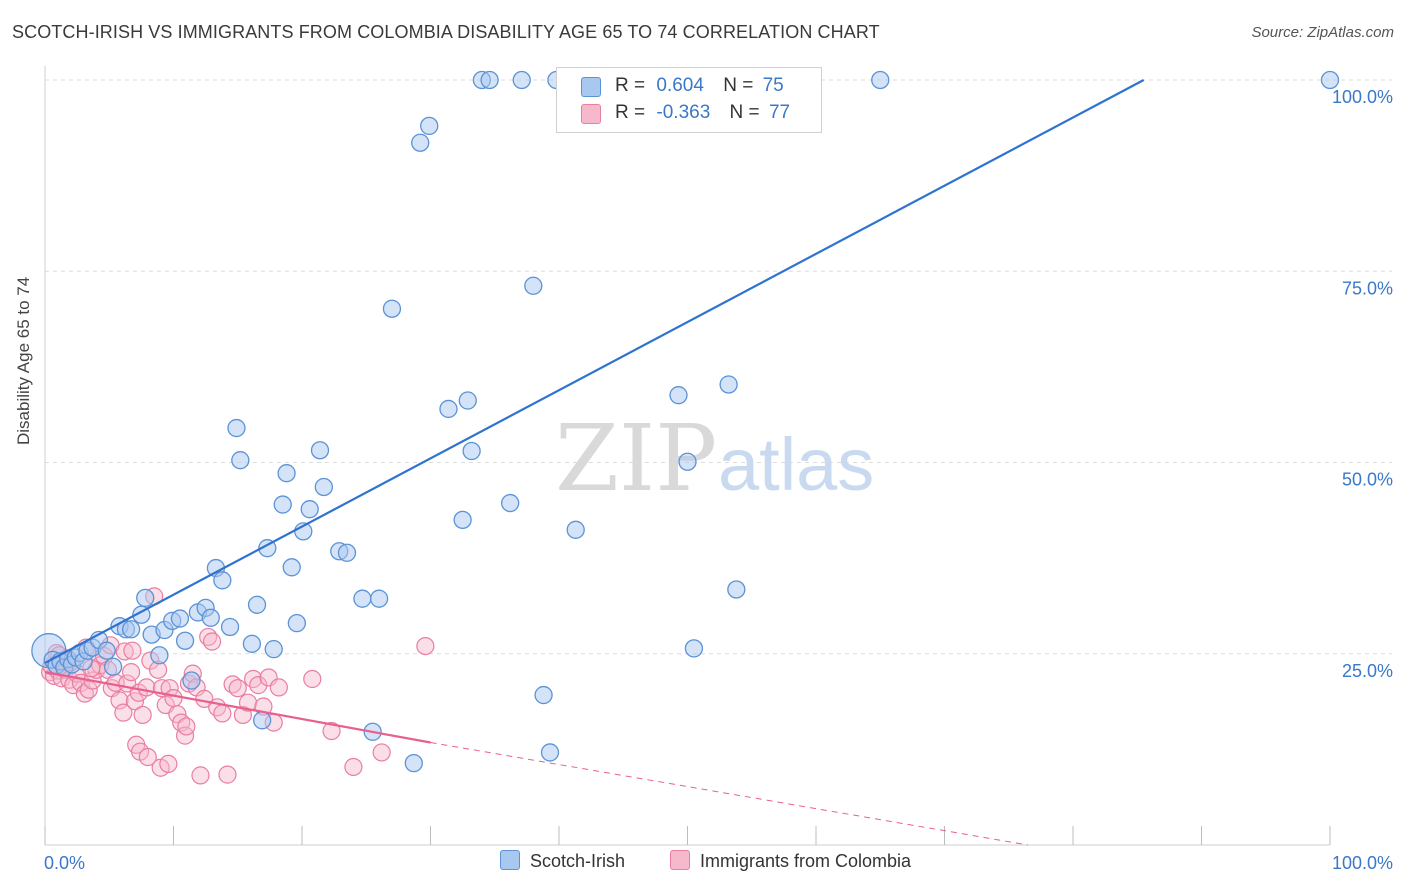 The width and height of the screenshot is (1406, 892). Describe the element at coordinates (64, 863) in the screenshot. I see `x-tick-label: 0.0%` at that location.